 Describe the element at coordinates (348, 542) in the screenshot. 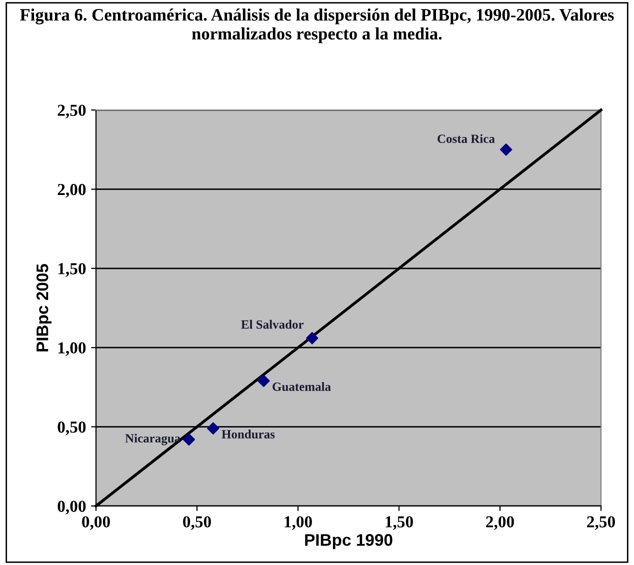

I see `x-axis-title: PIBpc 1990` at that location.